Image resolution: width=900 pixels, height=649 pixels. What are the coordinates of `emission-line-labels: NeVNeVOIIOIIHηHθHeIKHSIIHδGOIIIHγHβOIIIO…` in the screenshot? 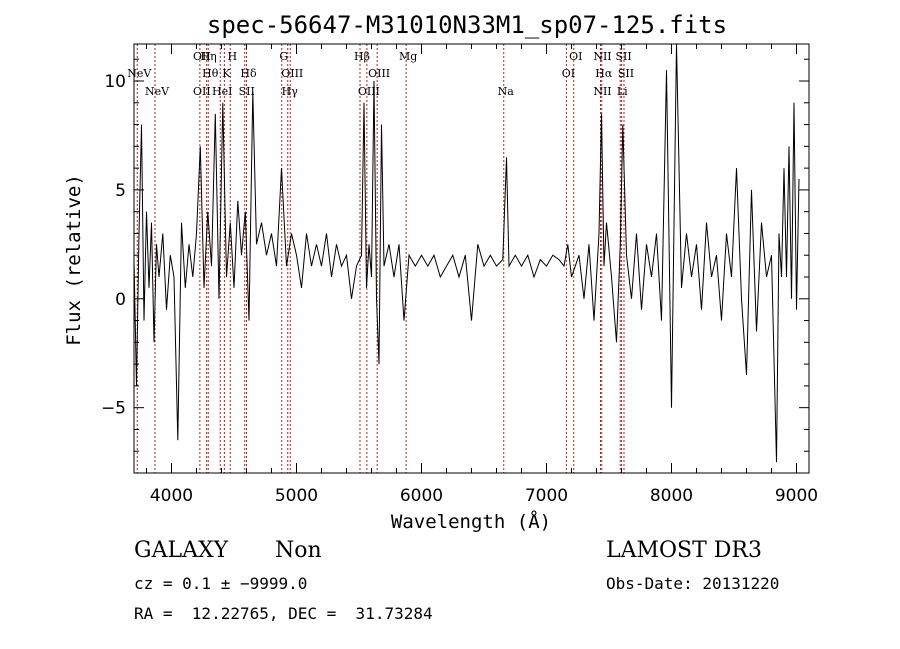 It's located at (380, 74).